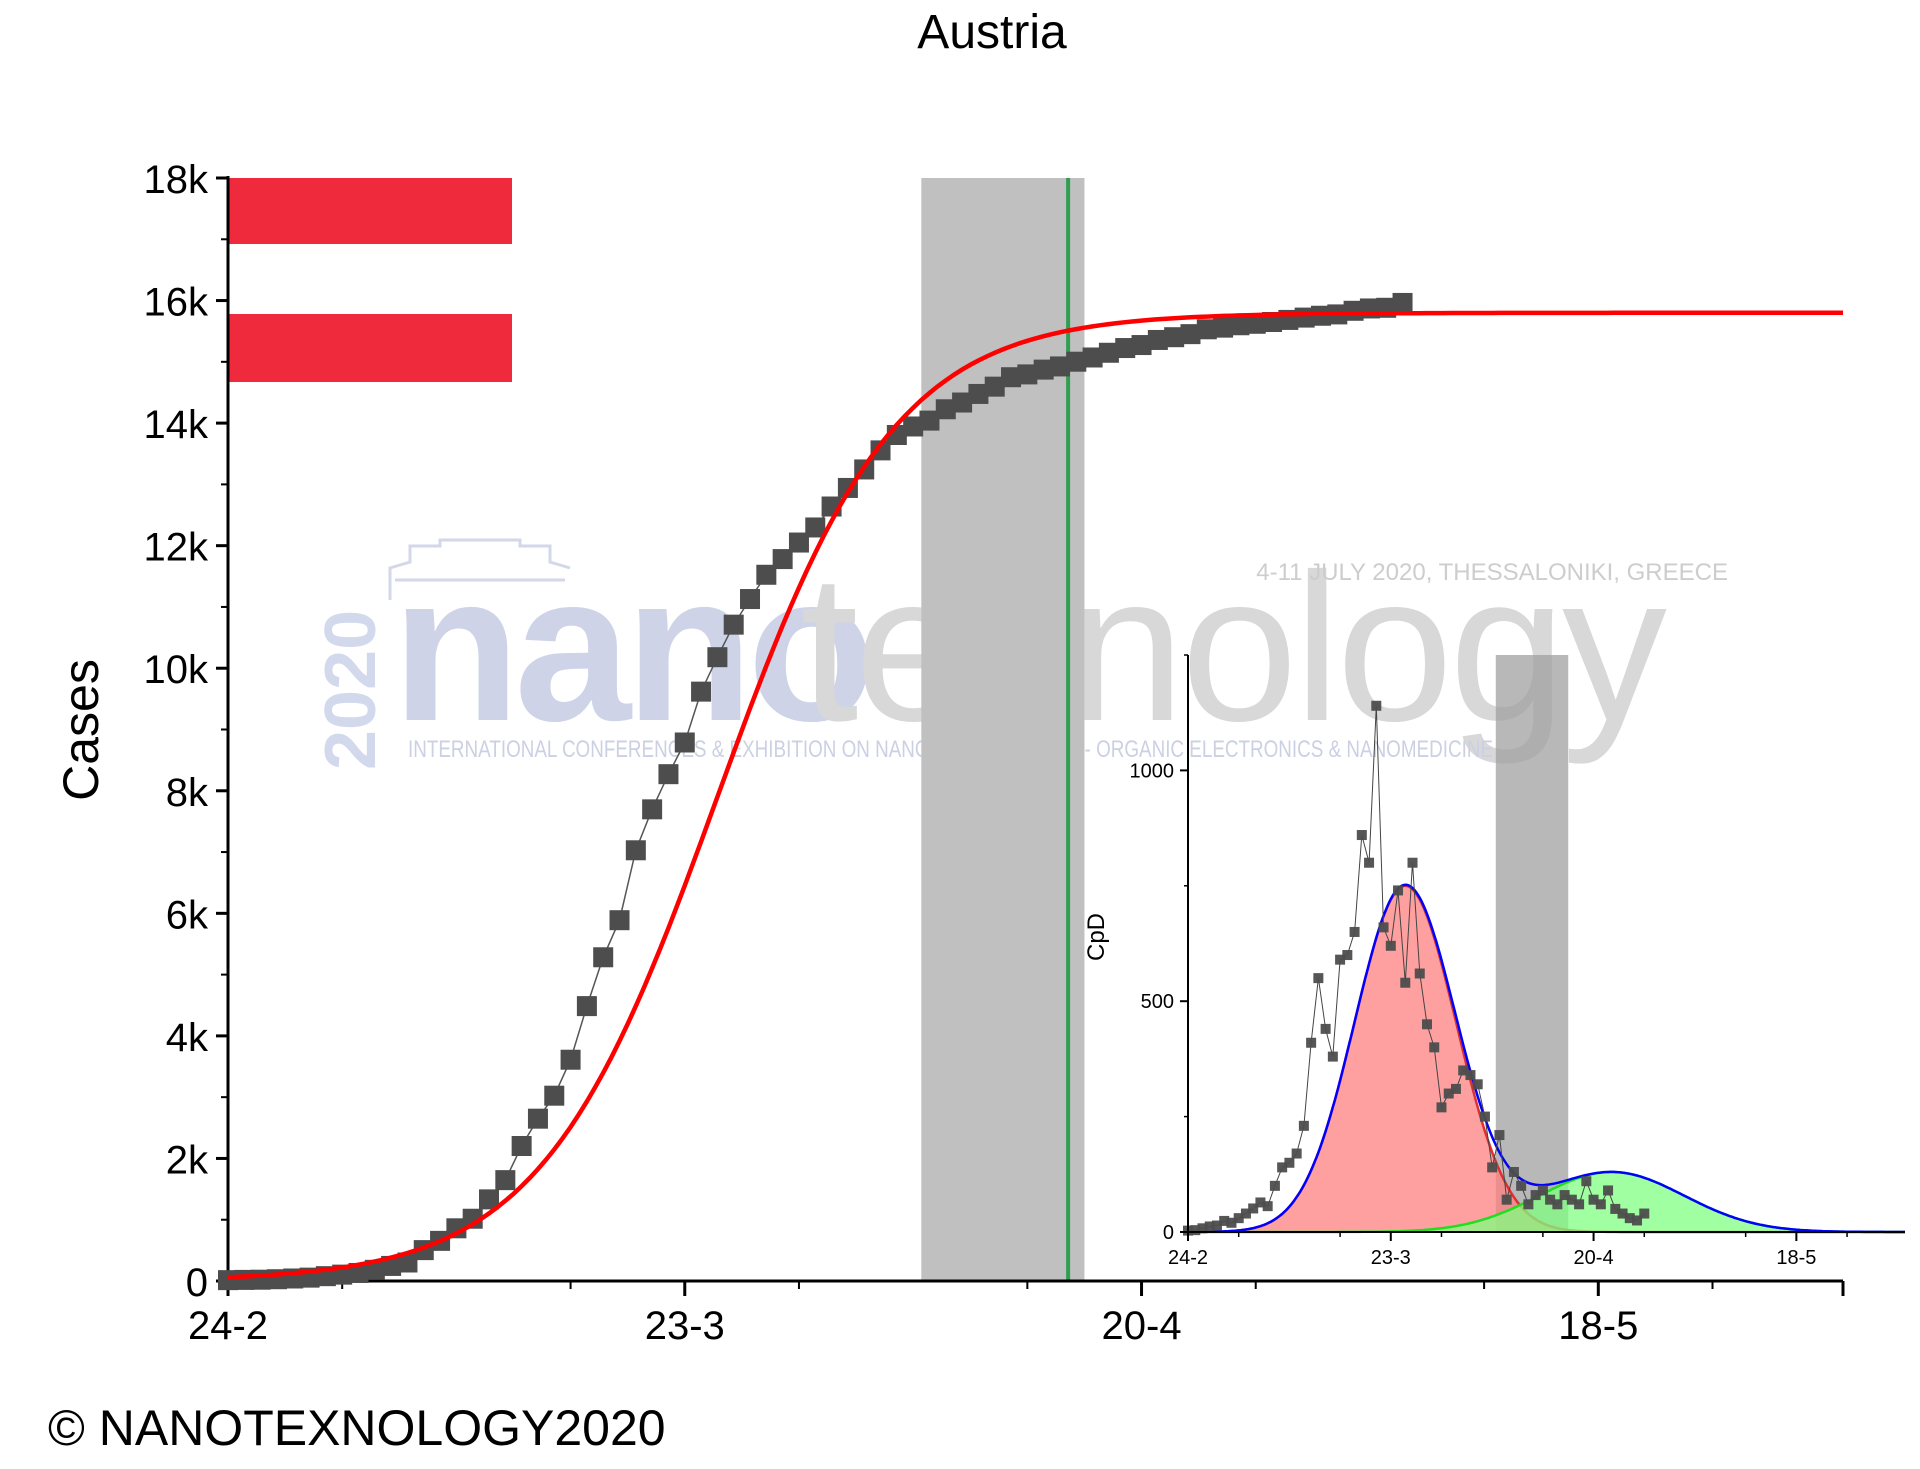 The height and width of the screenshot is (1469, 1920). Describe the element at coordinates (187, 915) in the screenshot. I see `y-tick-label: 6k` at that location.